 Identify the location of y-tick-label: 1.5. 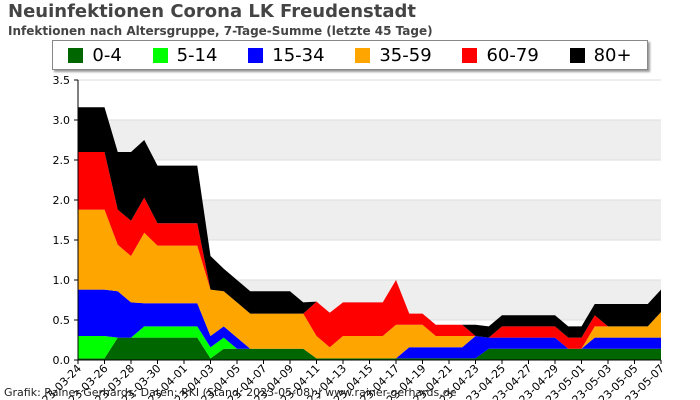
(62, 240).